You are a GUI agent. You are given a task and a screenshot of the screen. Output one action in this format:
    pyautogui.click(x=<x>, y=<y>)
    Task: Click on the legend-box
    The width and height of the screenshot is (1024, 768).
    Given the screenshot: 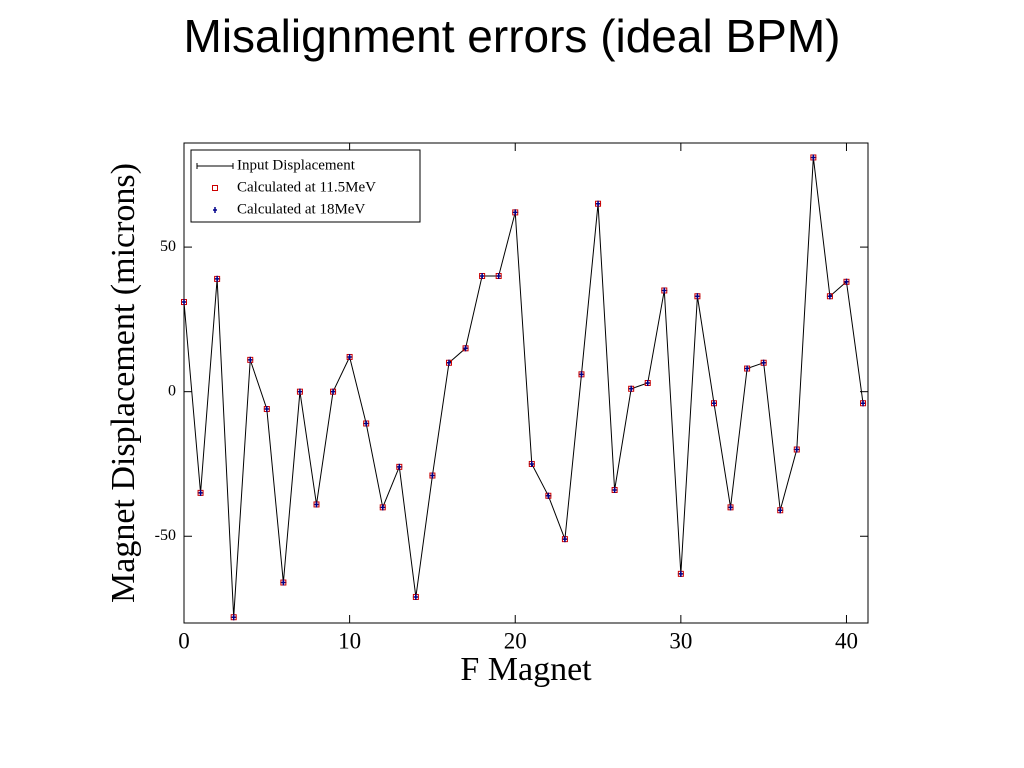 What is the action you would take?
    pyautogui.click(x=305, y=186)
    